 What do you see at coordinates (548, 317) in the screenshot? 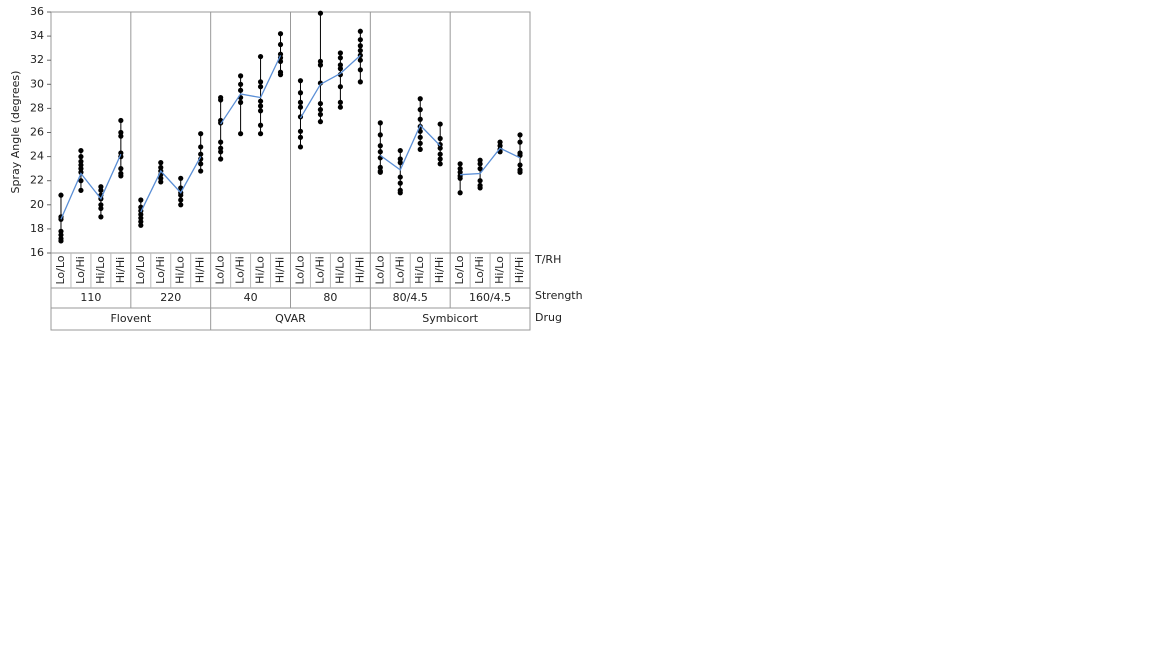
I see `drug-factor-label: Drug` at bounding box center [548, 317].